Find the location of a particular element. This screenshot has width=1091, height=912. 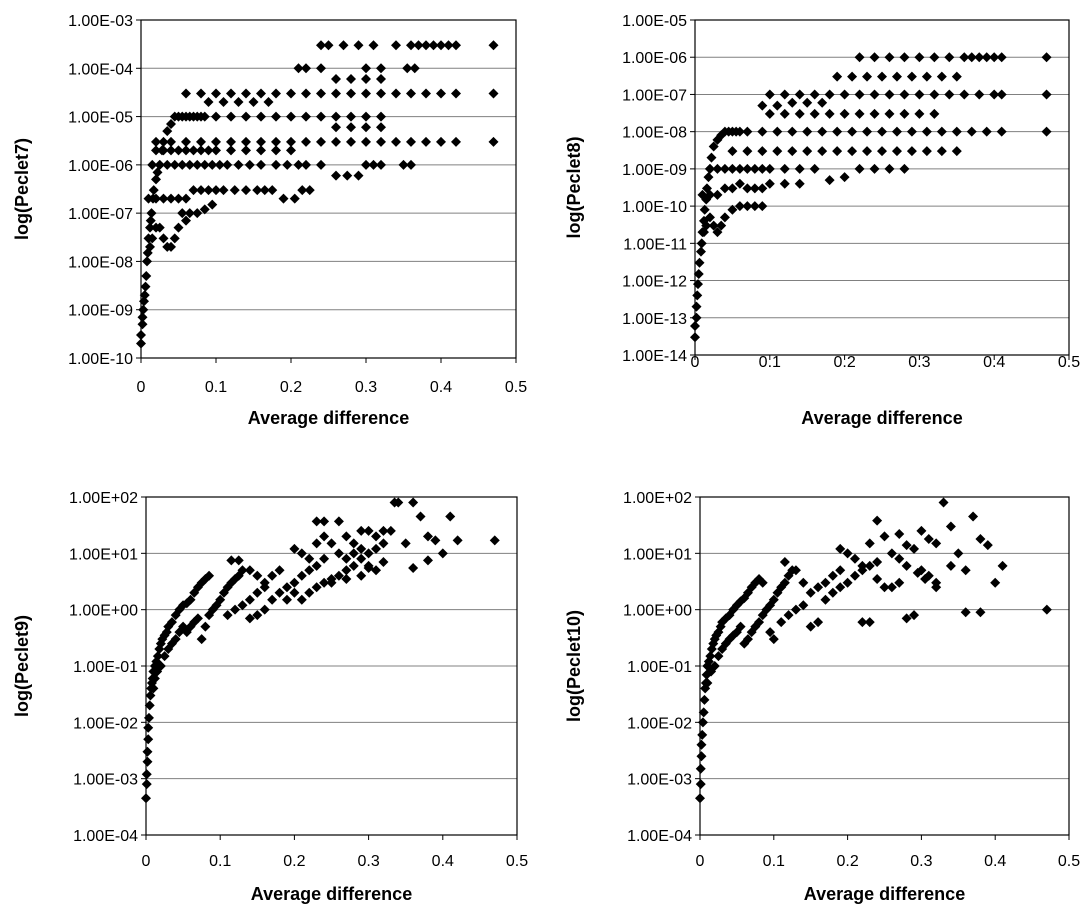

y-tick-label: 1.00E-08 is located at coordinates (100, 262).